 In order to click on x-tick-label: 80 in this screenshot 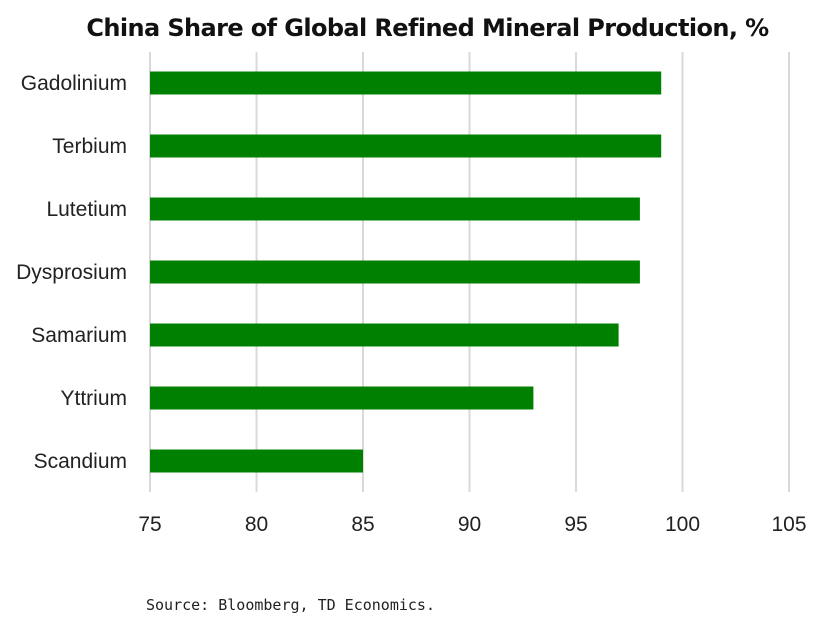, I will do `click(256, 524)`.